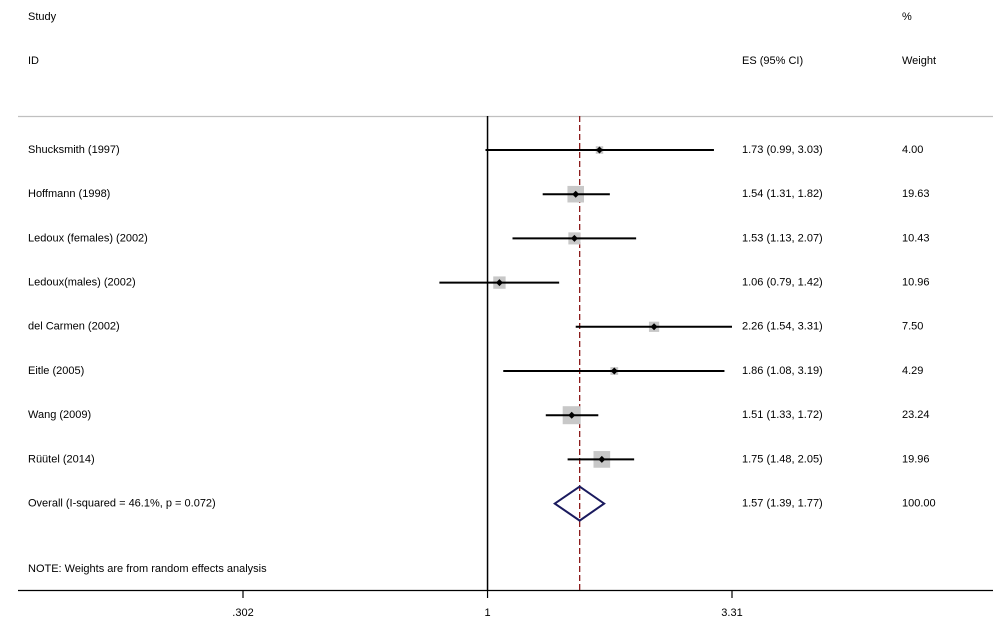 The image size is (1000, 639). Describe the element at coordinates (782, 194) in the screenshot. I see `es-ci-value: 1.54 (1.31, 1.82)` at that location.